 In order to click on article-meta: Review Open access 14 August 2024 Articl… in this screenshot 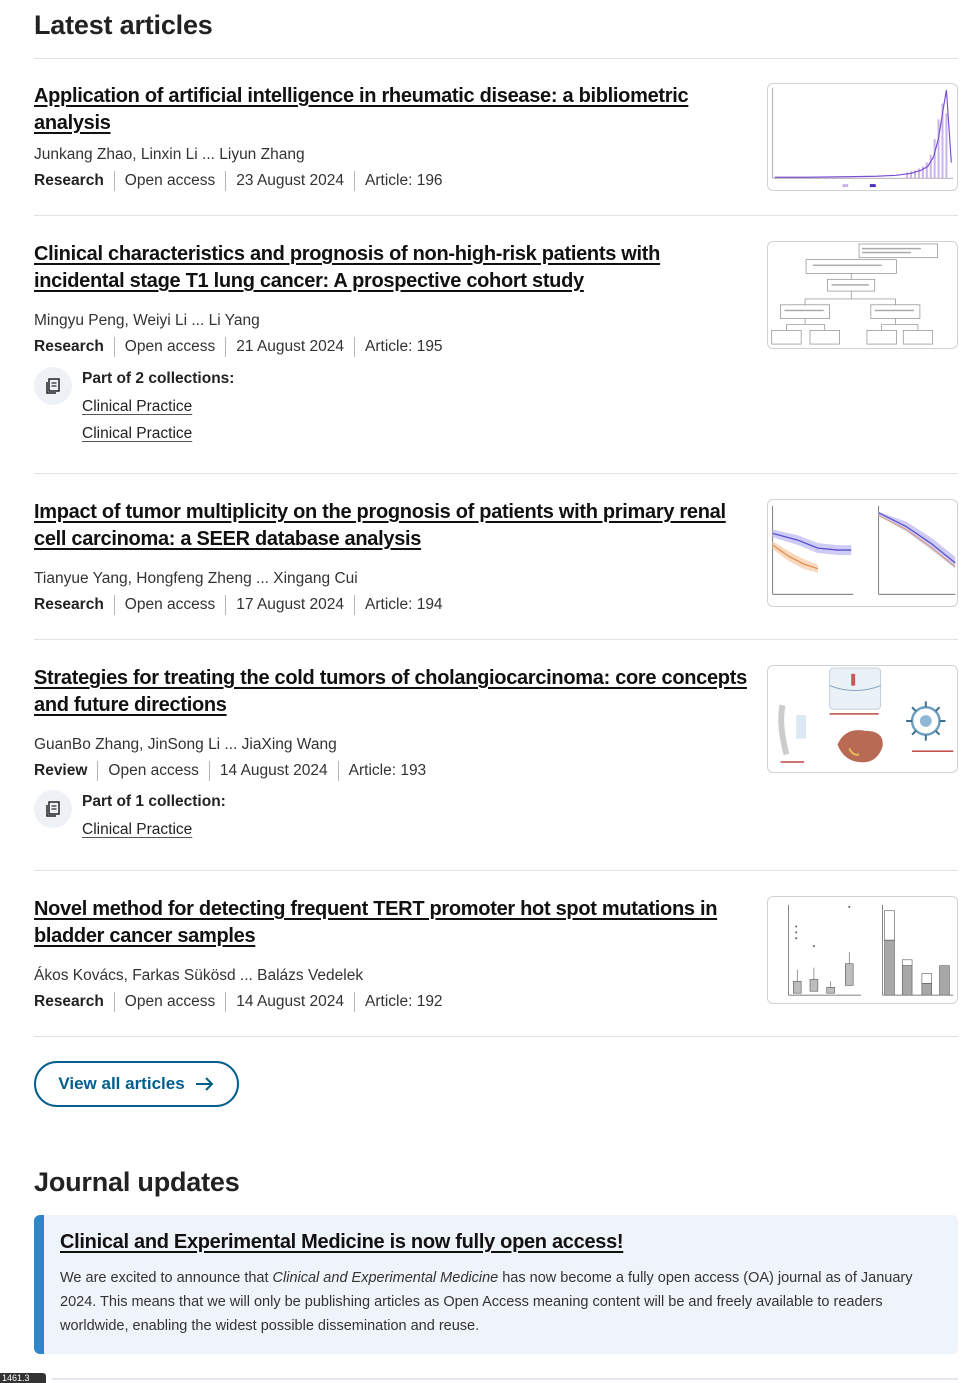, I will do `click(235, 771)`.